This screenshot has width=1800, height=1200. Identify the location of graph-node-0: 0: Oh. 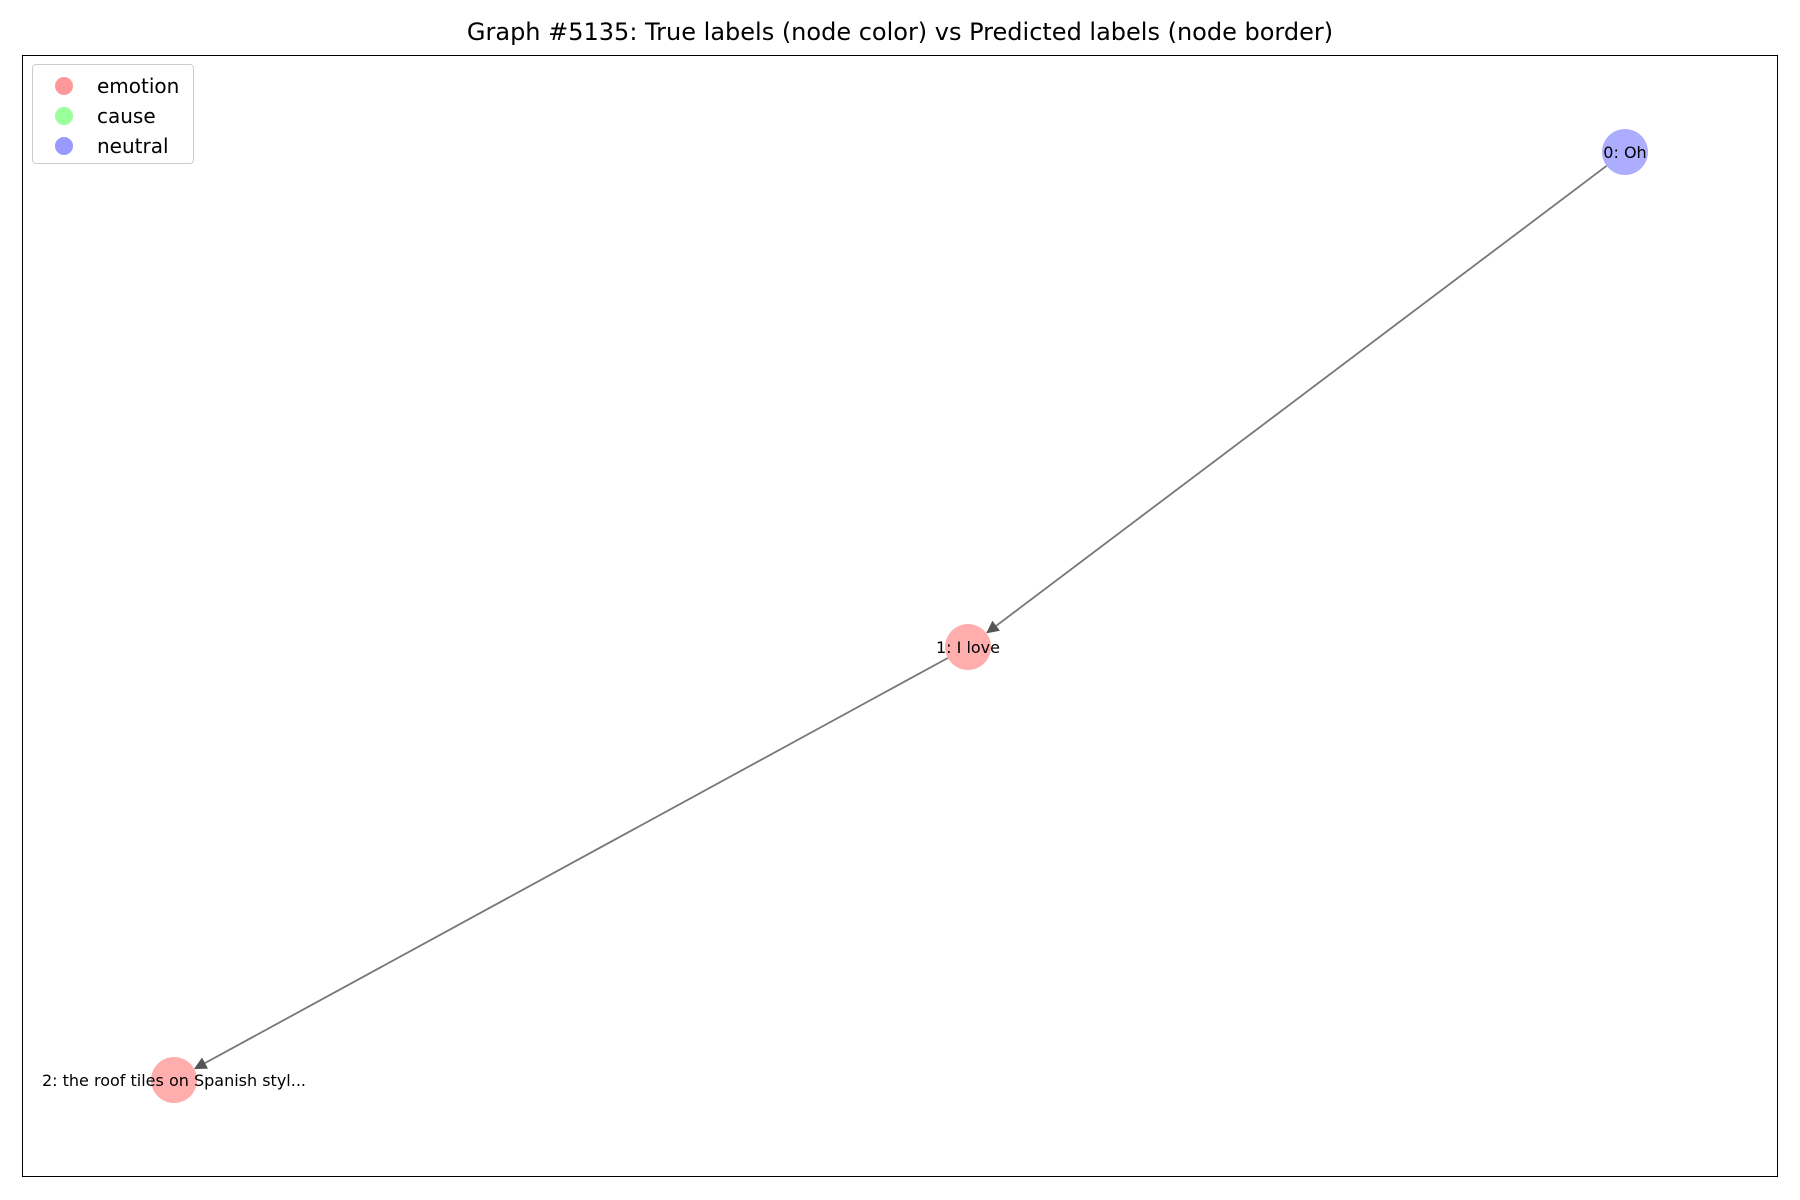
(1625, 152).